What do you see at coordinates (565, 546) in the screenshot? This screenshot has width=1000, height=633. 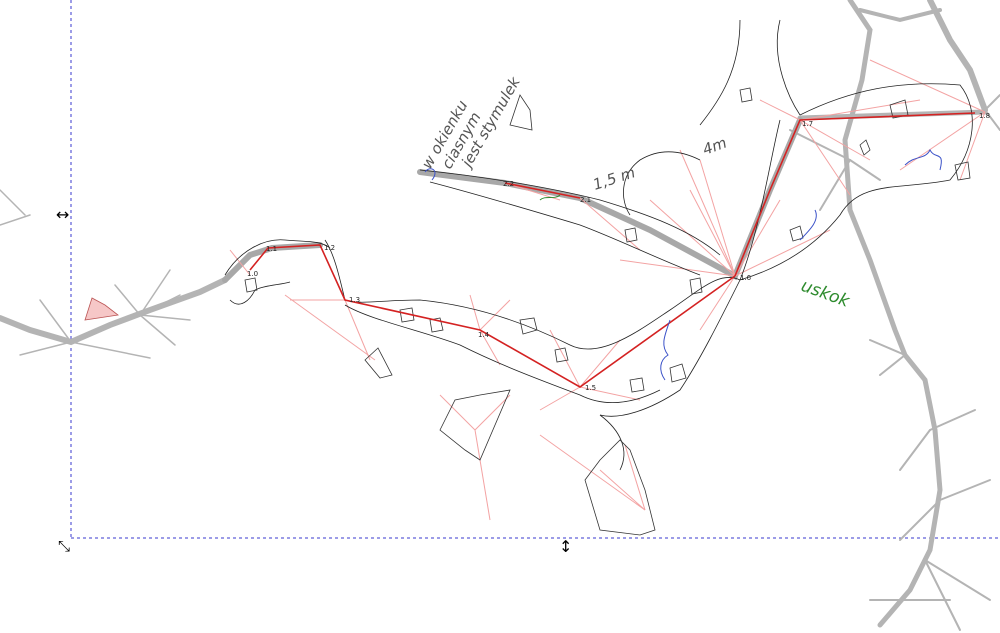 I see `resize-handle-bottom: ↕` at bounding box center [565, 546].